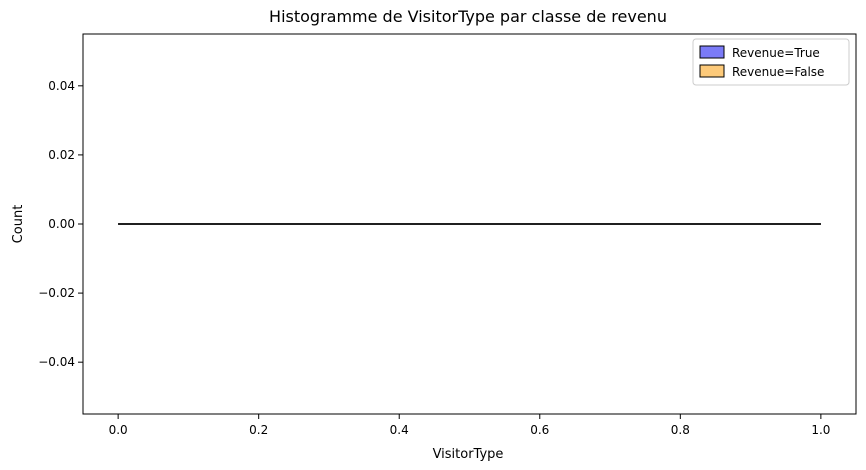 The width and height of the screenshot is (866, 470). I want to click on x-tick-label: 0.8, so click(680, 430).